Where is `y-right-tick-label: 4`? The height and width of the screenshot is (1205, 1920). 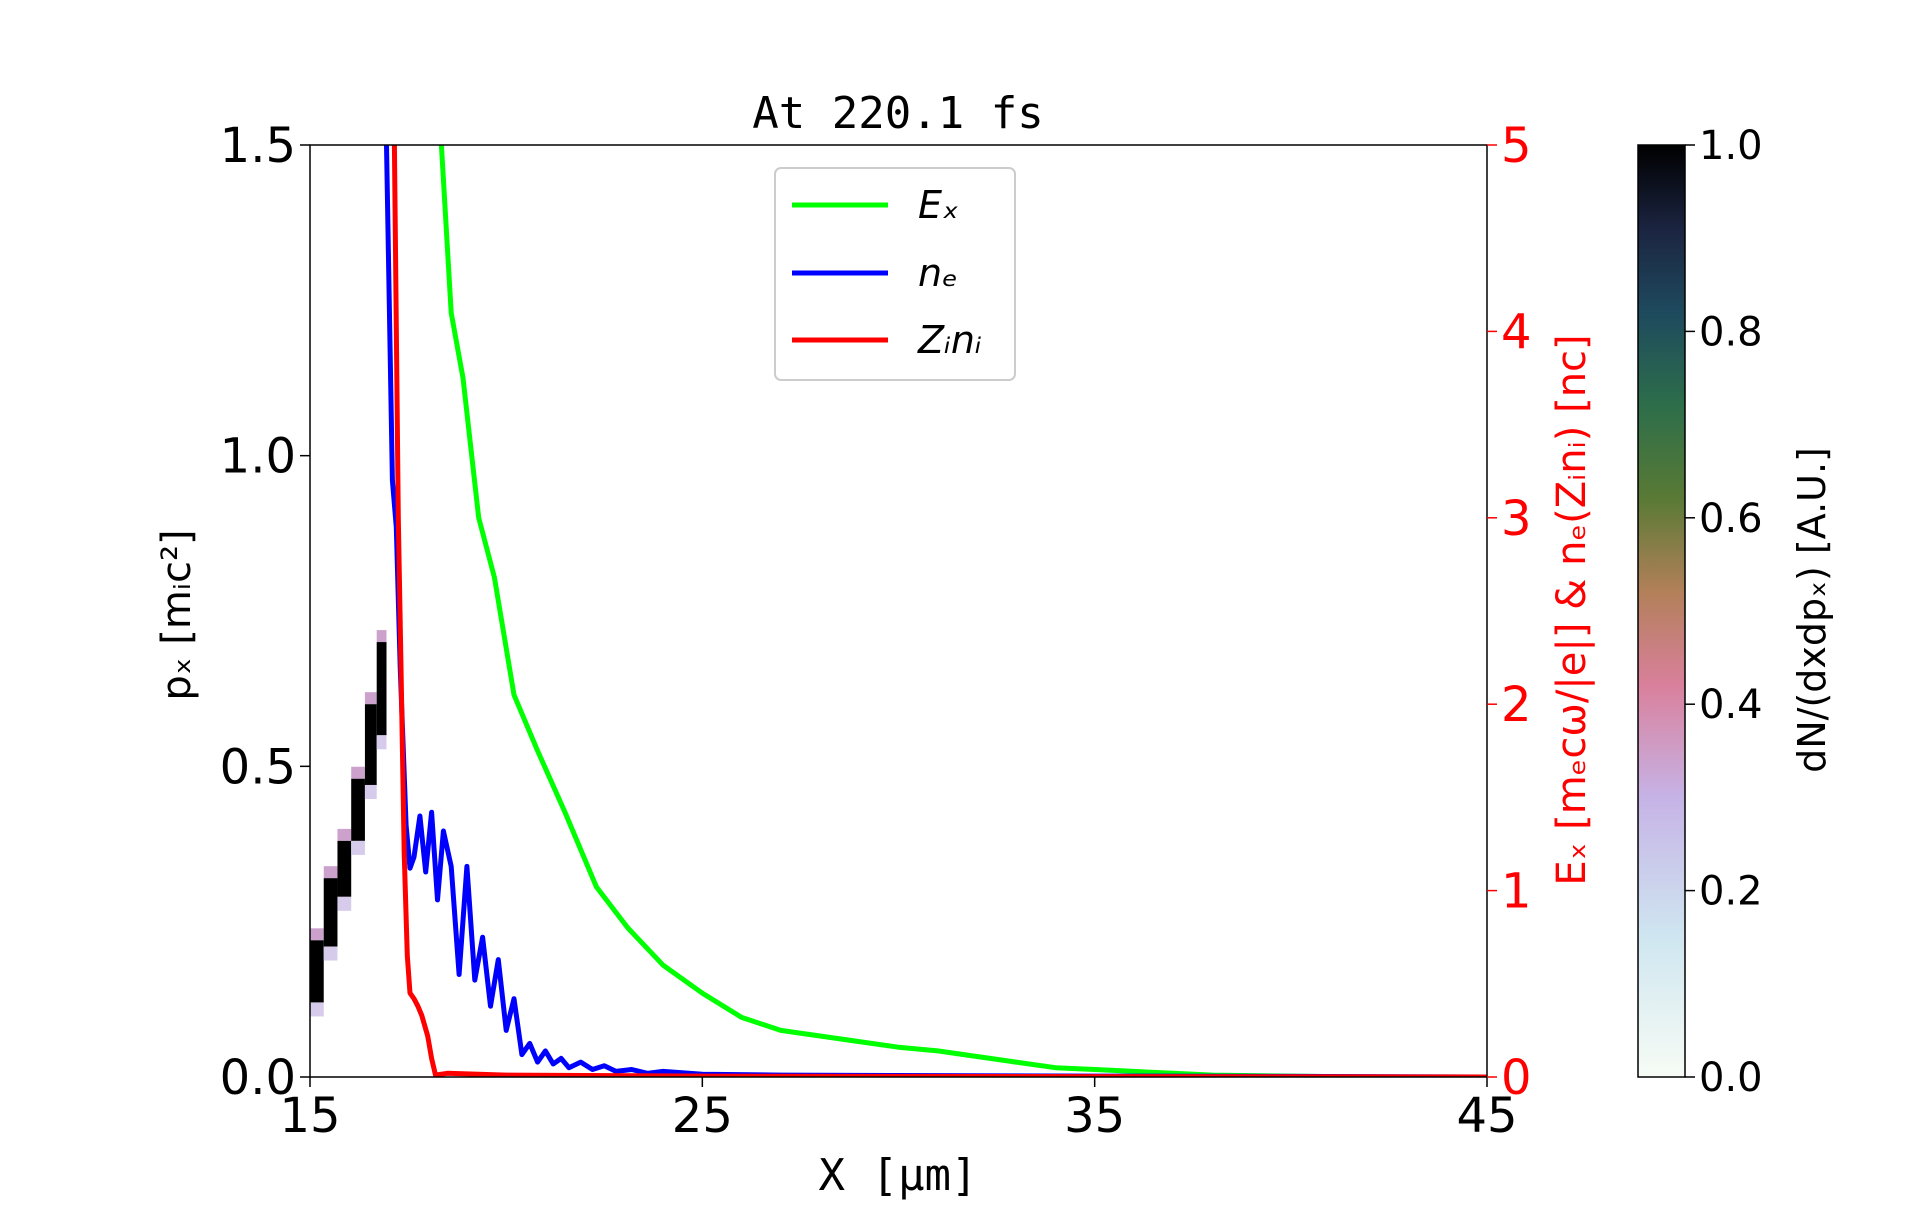
y-right-tick-label: 4 is located at coordinates (1516, 332).